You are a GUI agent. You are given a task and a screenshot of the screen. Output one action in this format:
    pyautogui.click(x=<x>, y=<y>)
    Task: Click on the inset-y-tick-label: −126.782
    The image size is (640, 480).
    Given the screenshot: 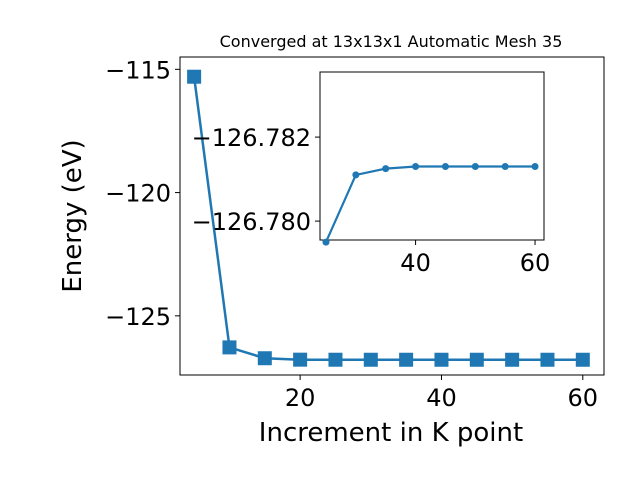 What is the action you would take?
    pyautogui.click(x=251, y=138)
    